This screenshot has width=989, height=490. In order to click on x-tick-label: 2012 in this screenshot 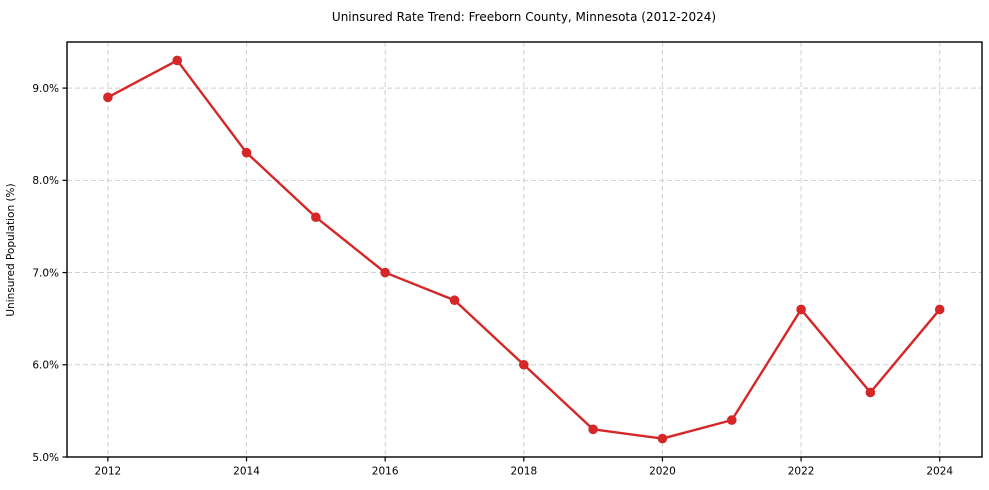, I will do `click(108, 472)`.